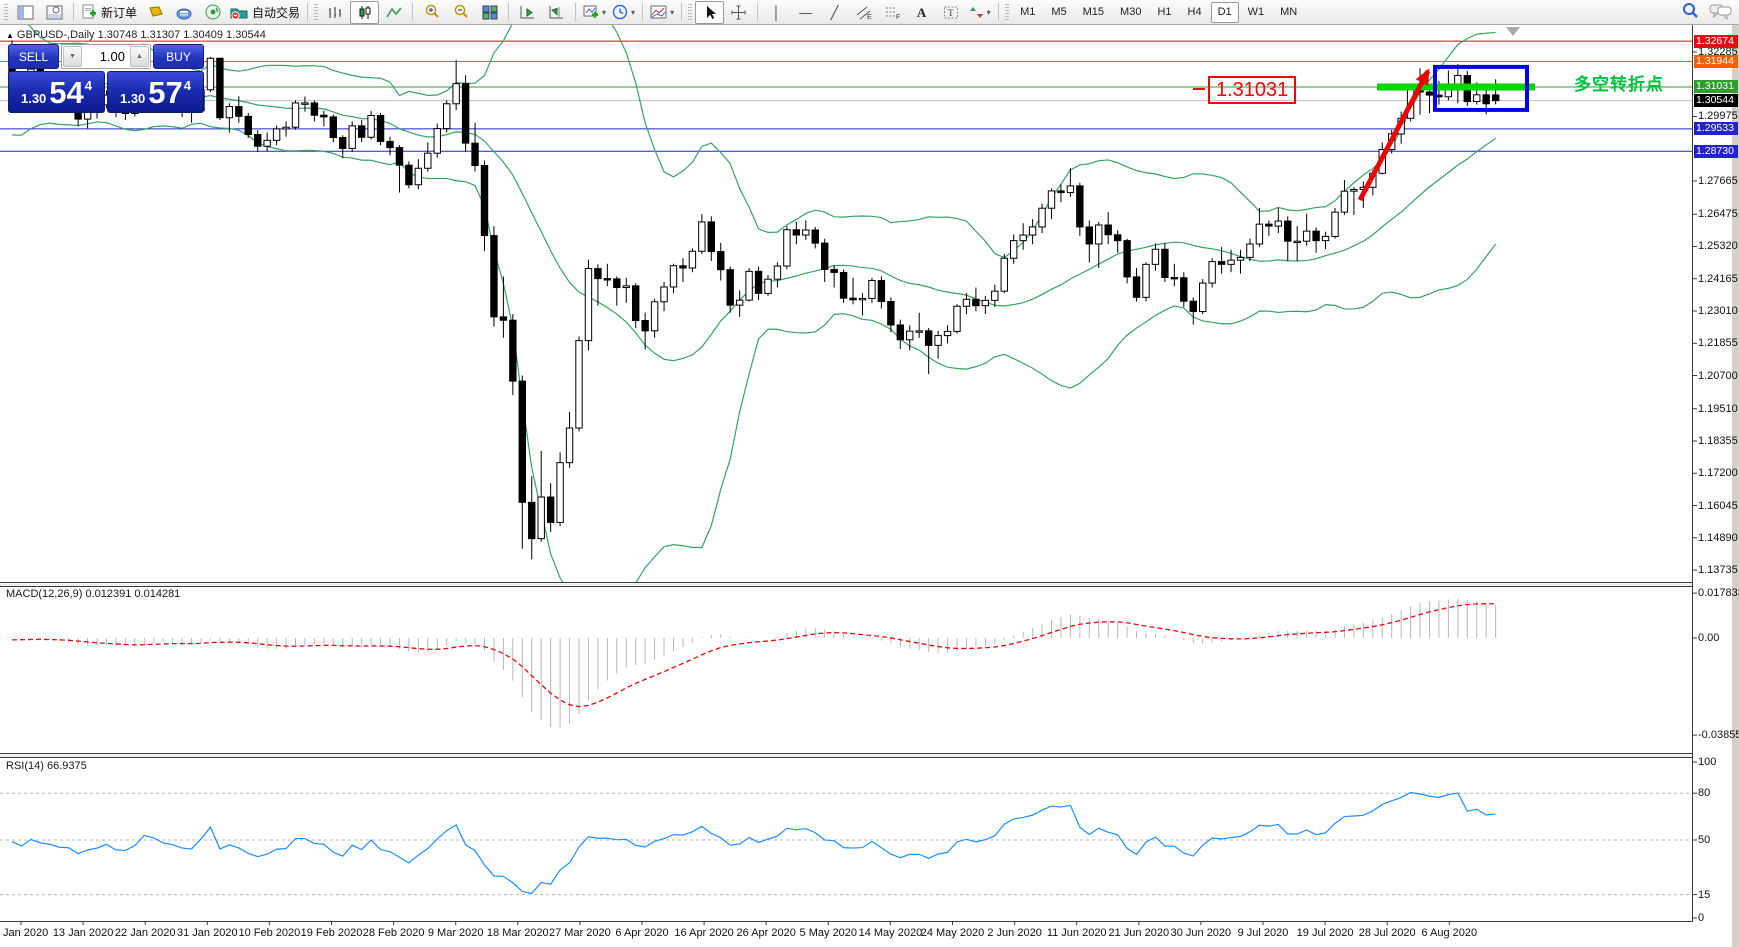 The width and height of the screenshot is (1739, 947). Describe the element at coordinates (1690, 11) in the screenshot. I see `search-icon` at that location.